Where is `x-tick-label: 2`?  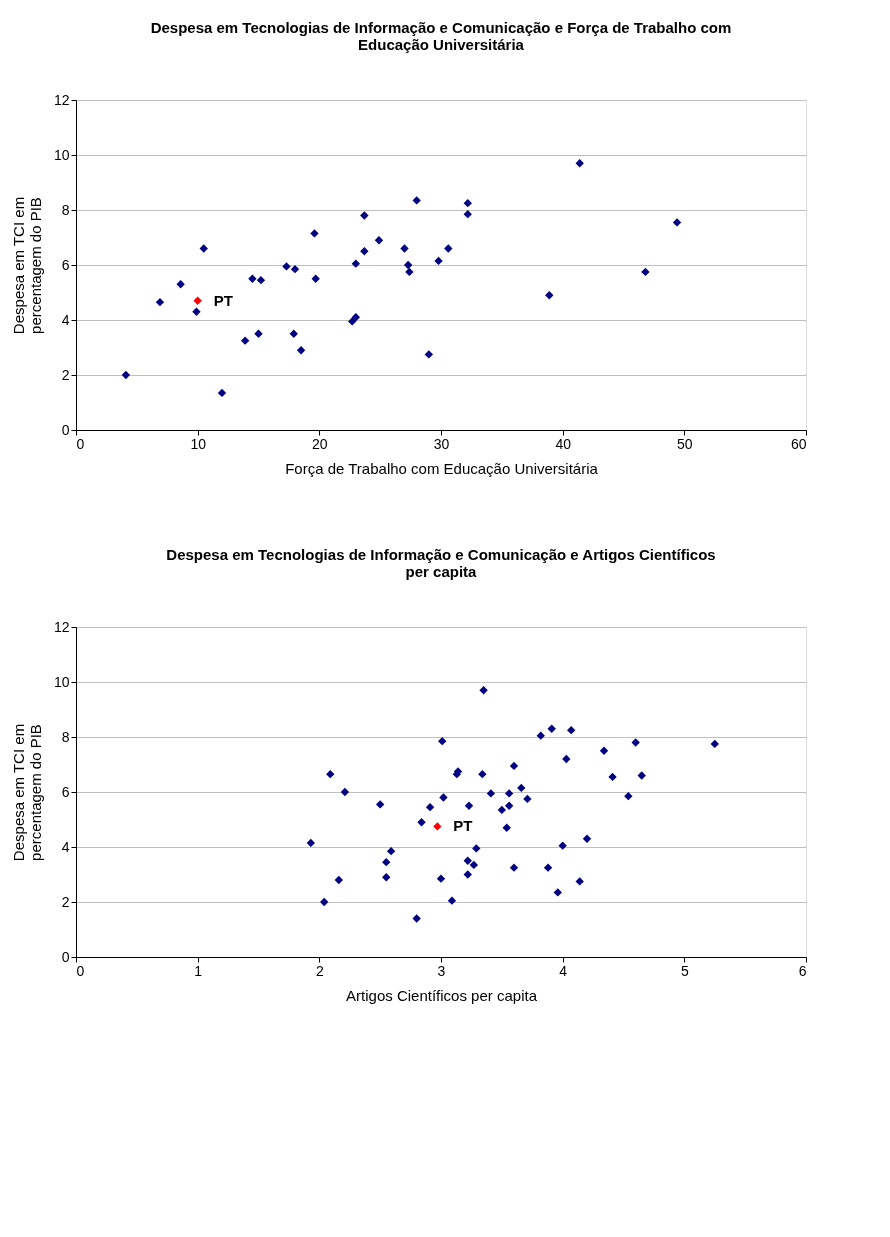
x-tick-label: 2 is located at coordinates (319, 970).